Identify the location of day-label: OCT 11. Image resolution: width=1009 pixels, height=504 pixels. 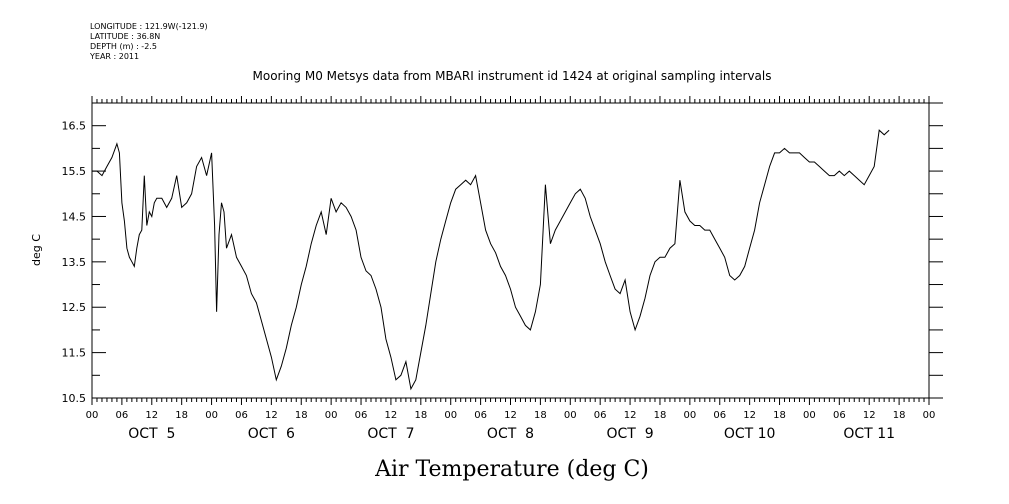
(869, 434).